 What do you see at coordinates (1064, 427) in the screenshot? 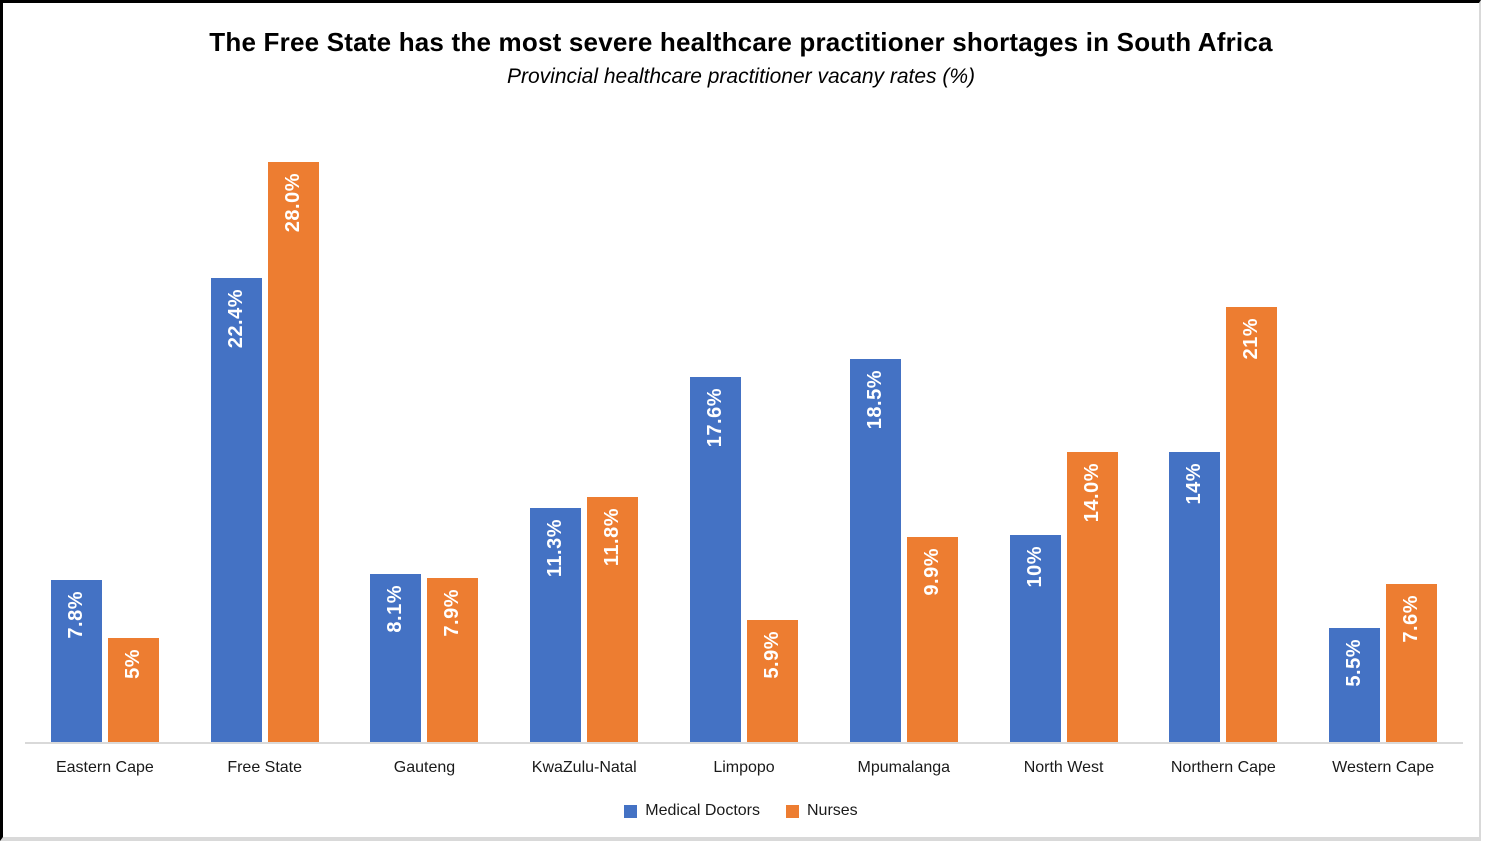
I see `bar-group-north-west: 10% 14.0%` at bounding box center [1064, 427].